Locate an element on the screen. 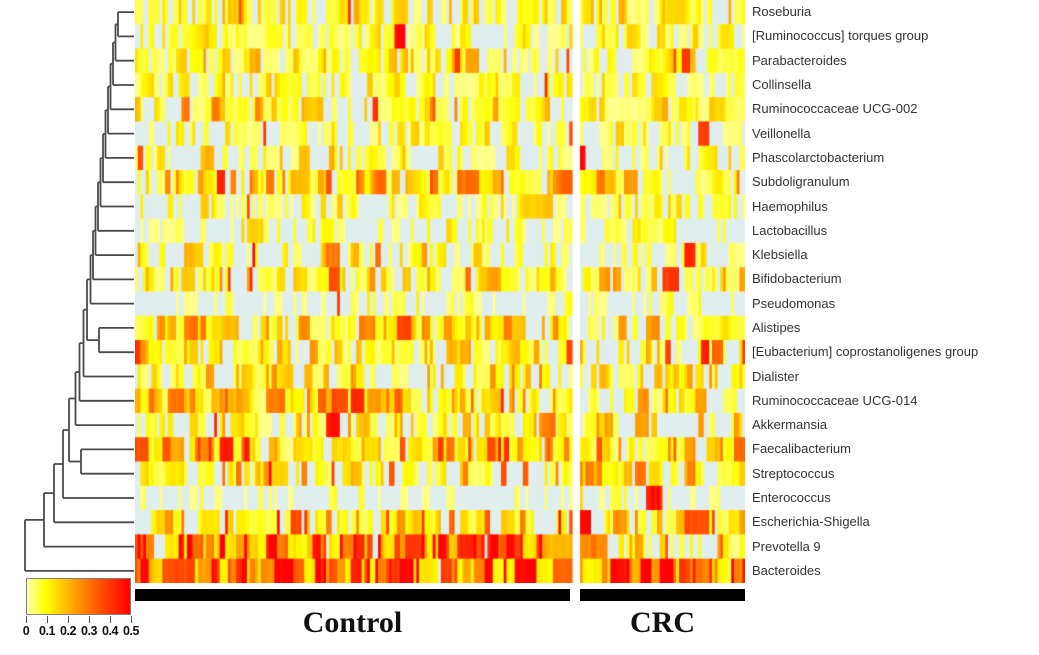 This screenshot has width=1039, height=655. row-label: Bacteroides is located at coordinates (786, 570).